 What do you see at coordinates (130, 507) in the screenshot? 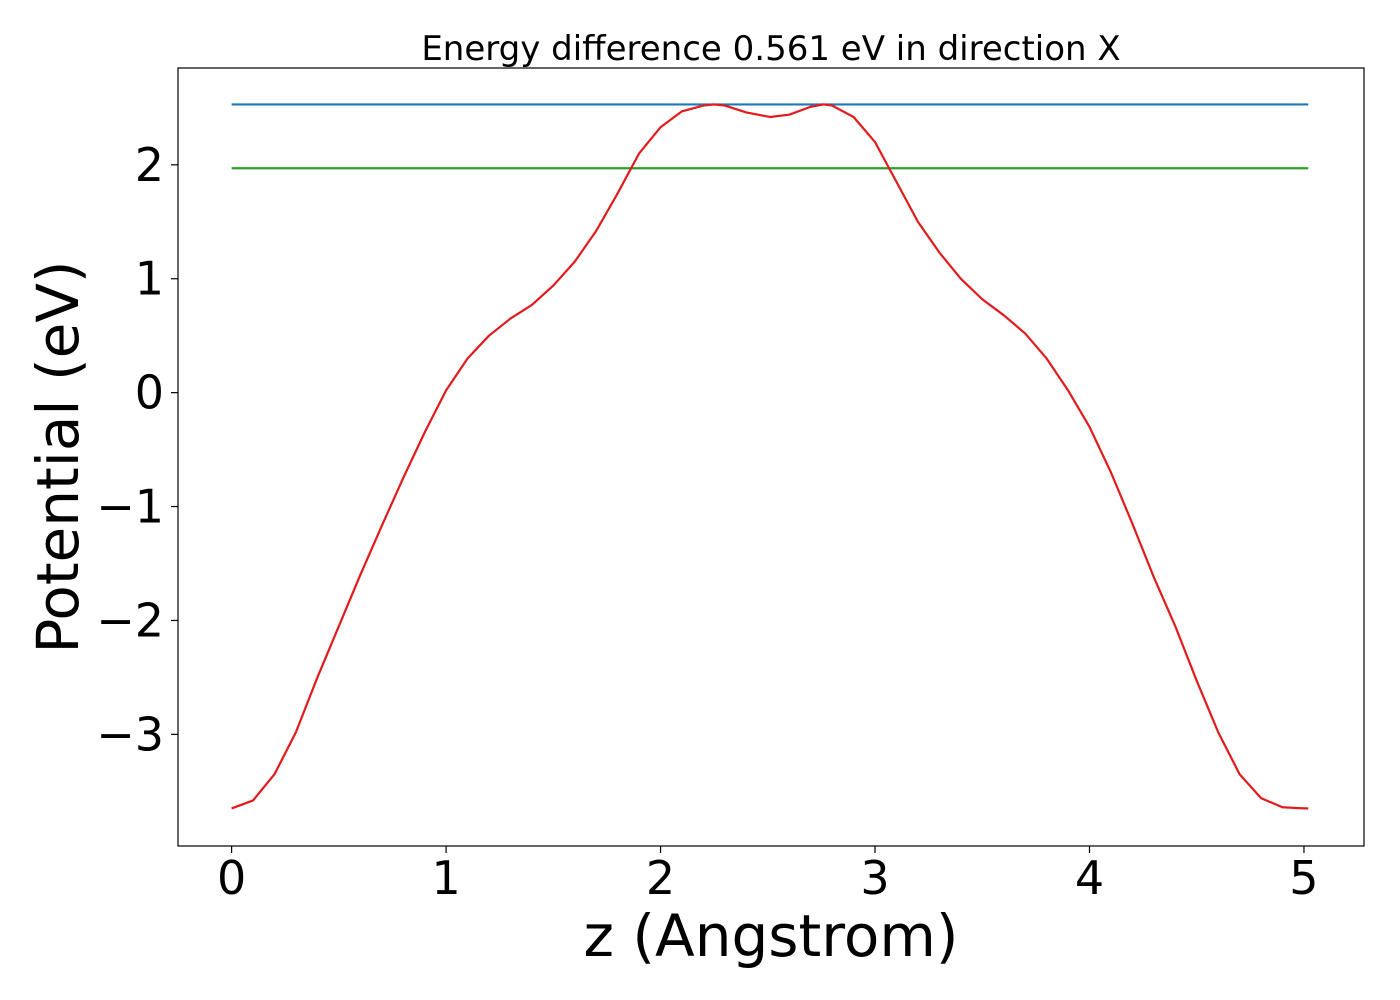
I see `y-tick-label: −1` at bounding box center [130, 507].